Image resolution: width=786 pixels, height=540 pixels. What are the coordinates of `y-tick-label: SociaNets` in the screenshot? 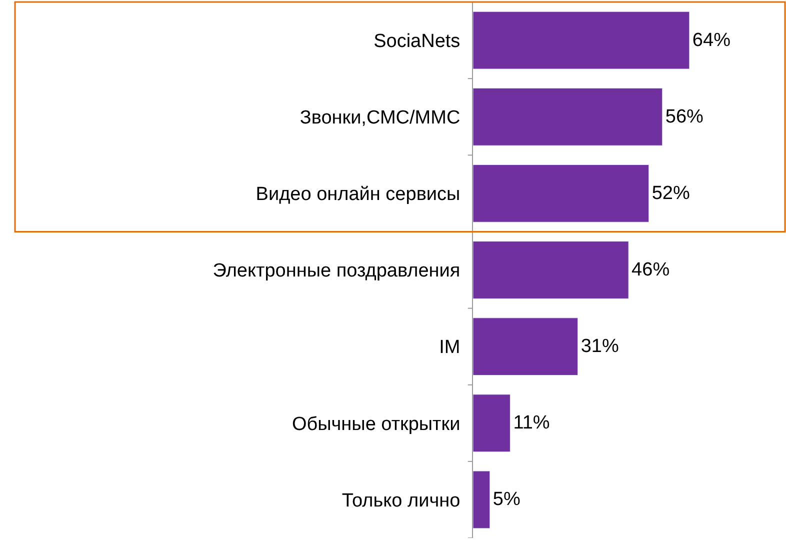 It's located at (417, 41).